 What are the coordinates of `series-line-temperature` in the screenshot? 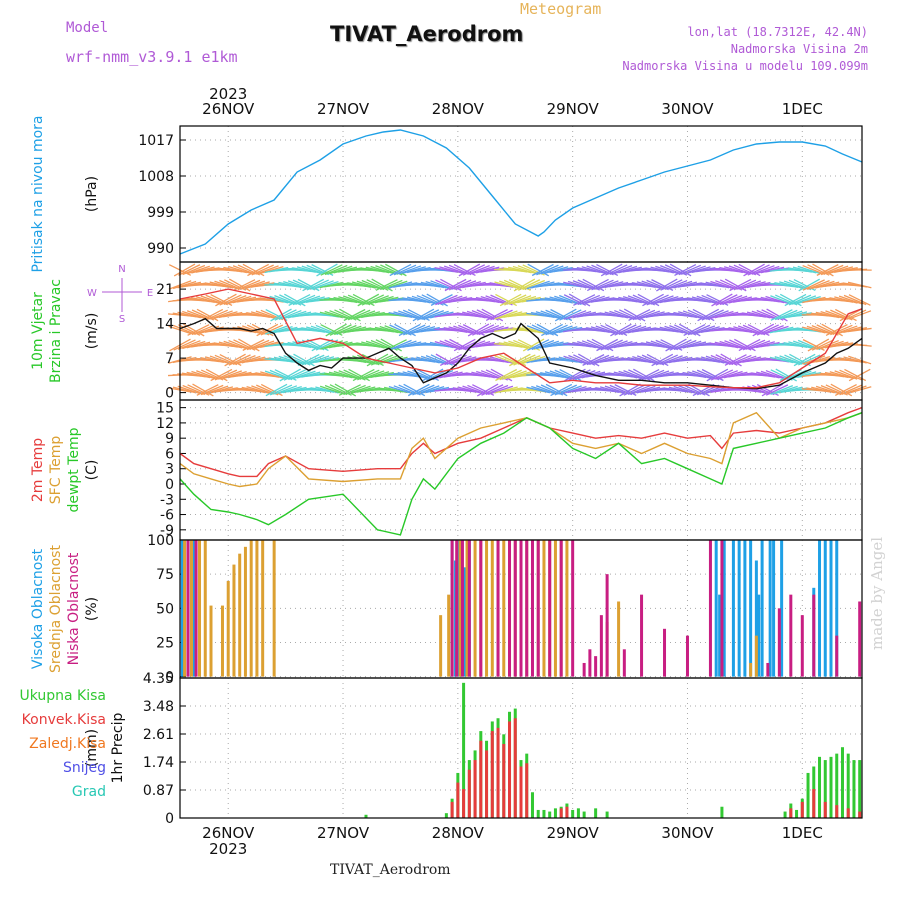 It's located at (521, 474).